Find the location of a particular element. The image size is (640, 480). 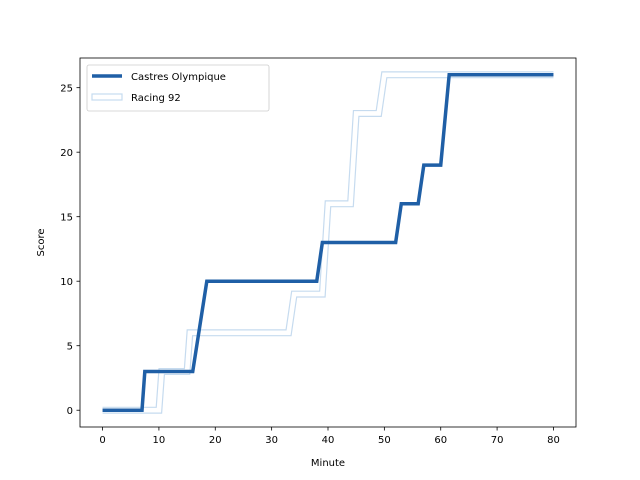

legend-box is located at coordinates (178, 88).